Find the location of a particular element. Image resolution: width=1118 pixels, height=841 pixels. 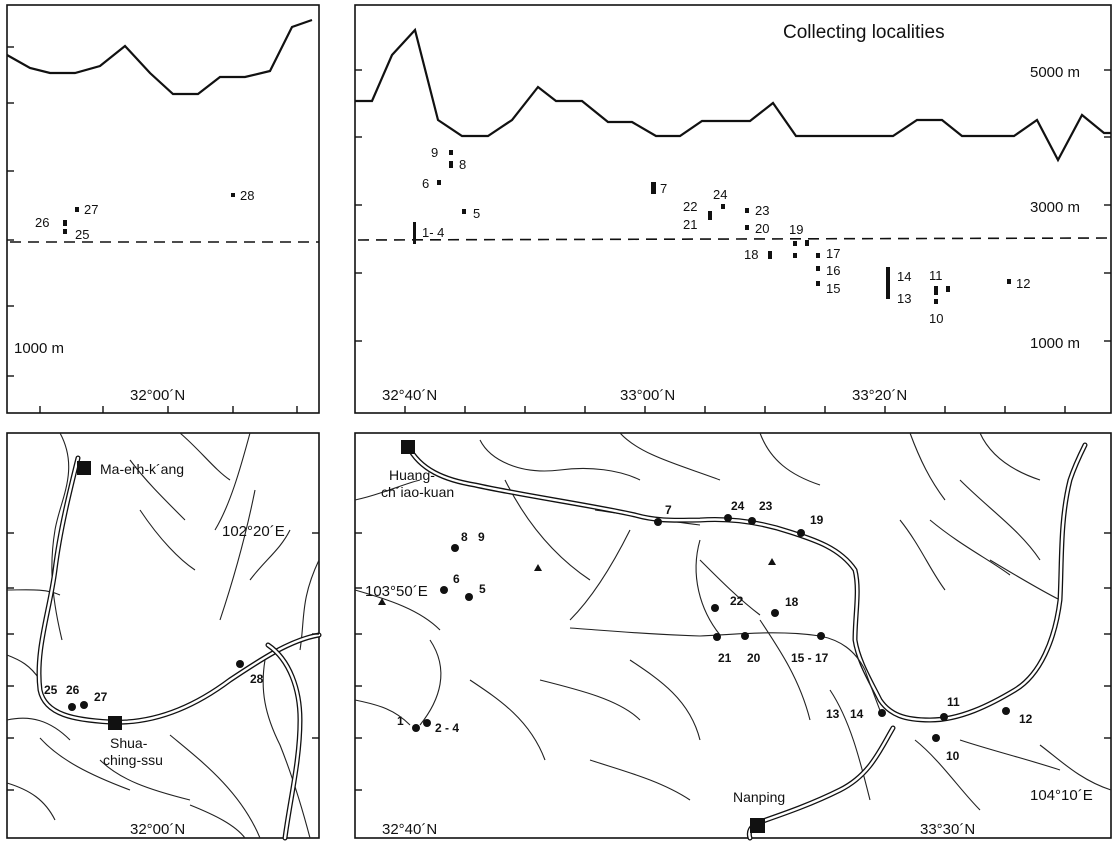

altitude-label-3000: 3000 m is located at coordinates (1055, 207).